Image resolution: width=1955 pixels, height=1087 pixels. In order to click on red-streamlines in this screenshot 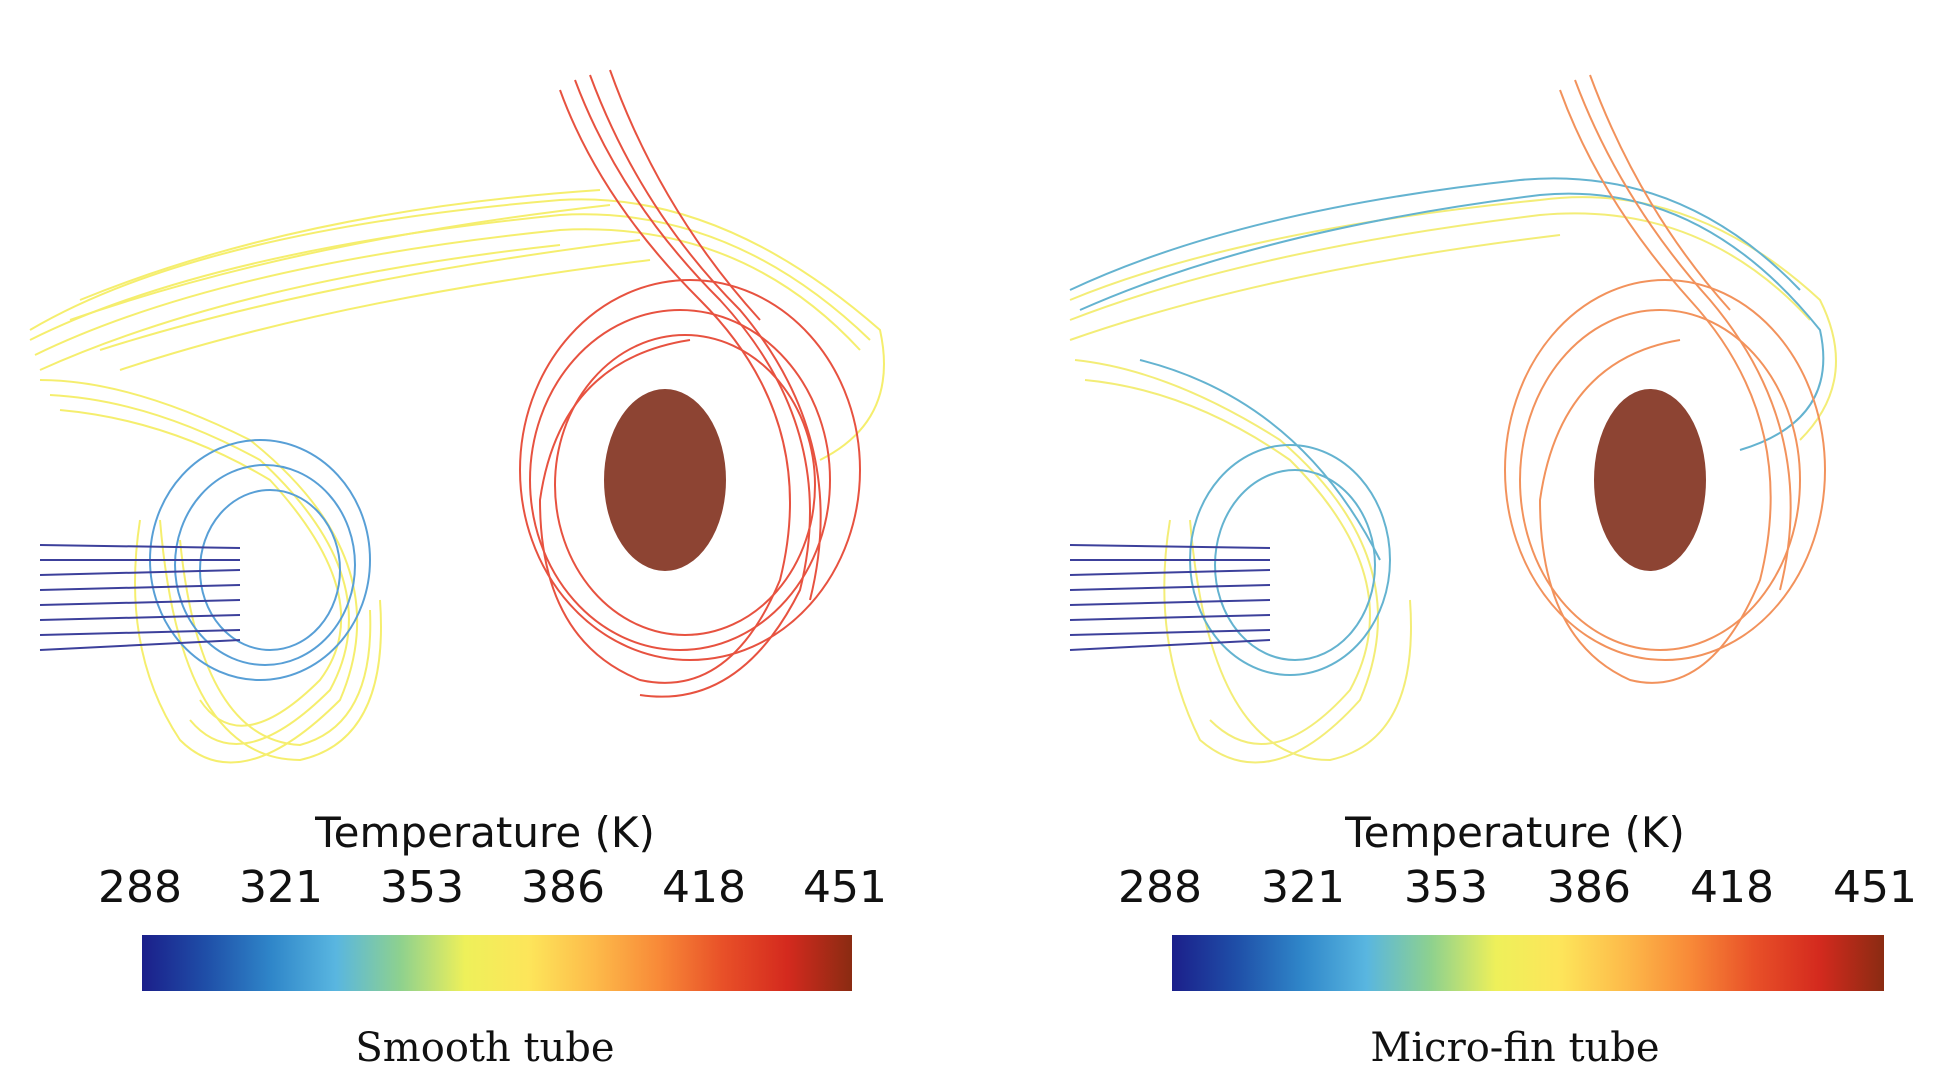, I will do `click(690, 383)`.